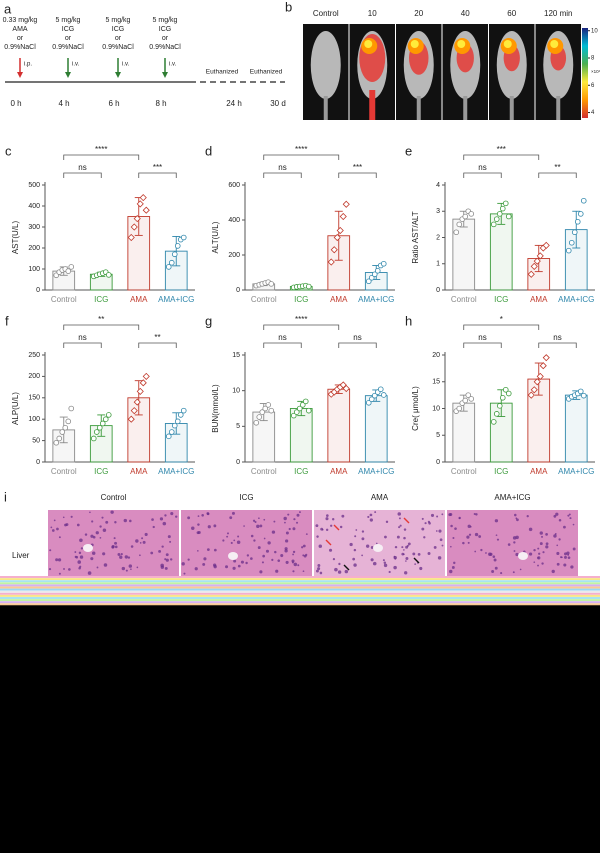 This screenshot has height=853, width=600. I want to click on event-label: Euthanized, so click(222, 72).